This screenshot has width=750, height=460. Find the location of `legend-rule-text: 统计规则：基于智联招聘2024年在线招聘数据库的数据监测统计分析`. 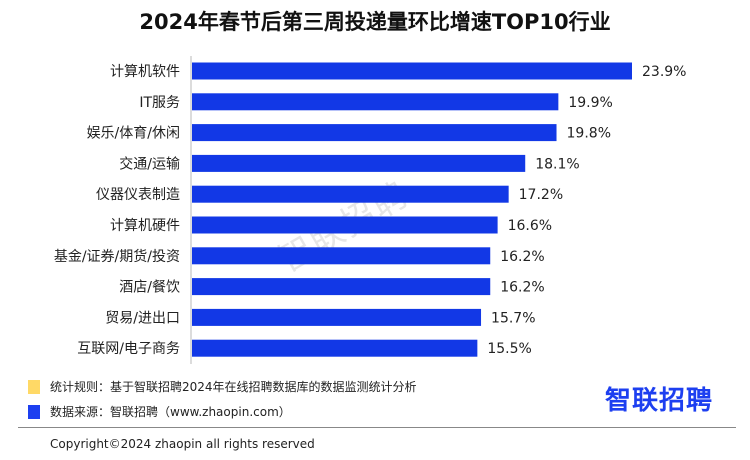

legend-rule-text: 统计规则：基于智联招聘2024年在线招聘数据库的数据监测统计分析 is located at coordinates (233, 387).